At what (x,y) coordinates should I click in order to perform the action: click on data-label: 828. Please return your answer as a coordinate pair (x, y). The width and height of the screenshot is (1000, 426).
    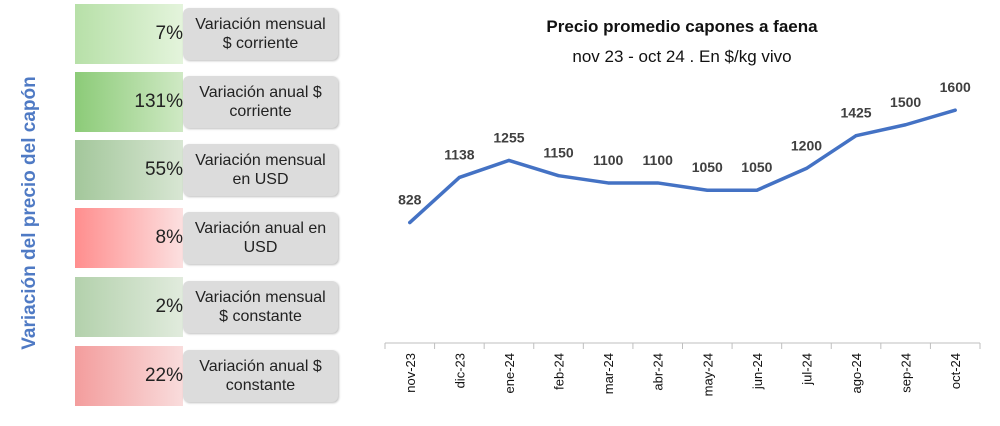
    Looking at the image, I should click on (410, 200).